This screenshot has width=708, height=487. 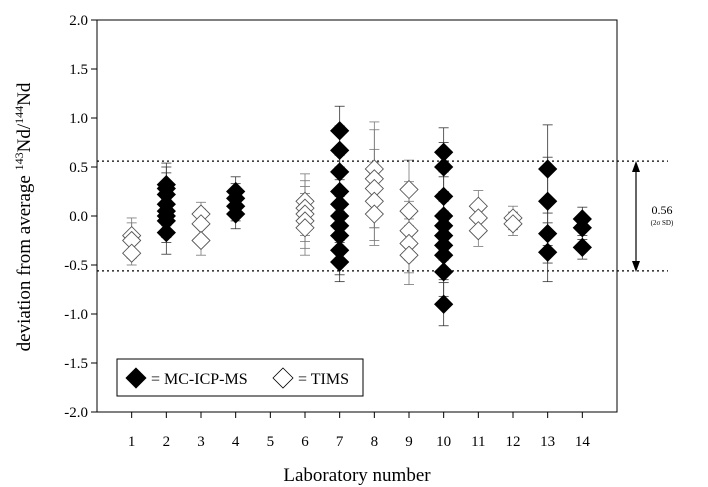 What do you see at coordinates (78, 70) in the screenshot?
I see `y-tick-label: 1.5` at bounding box center [78, 70].